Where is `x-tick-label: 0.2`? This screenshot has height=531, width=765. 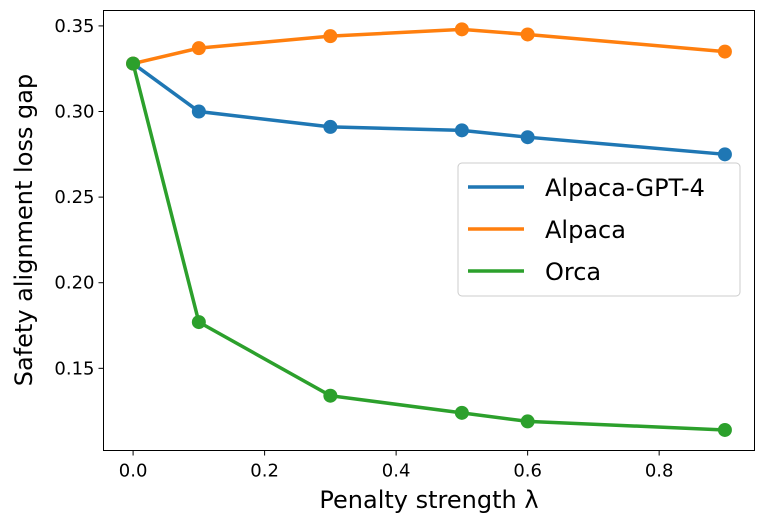 x-tick-label: 0.2 is located at coordinates (264, 471).